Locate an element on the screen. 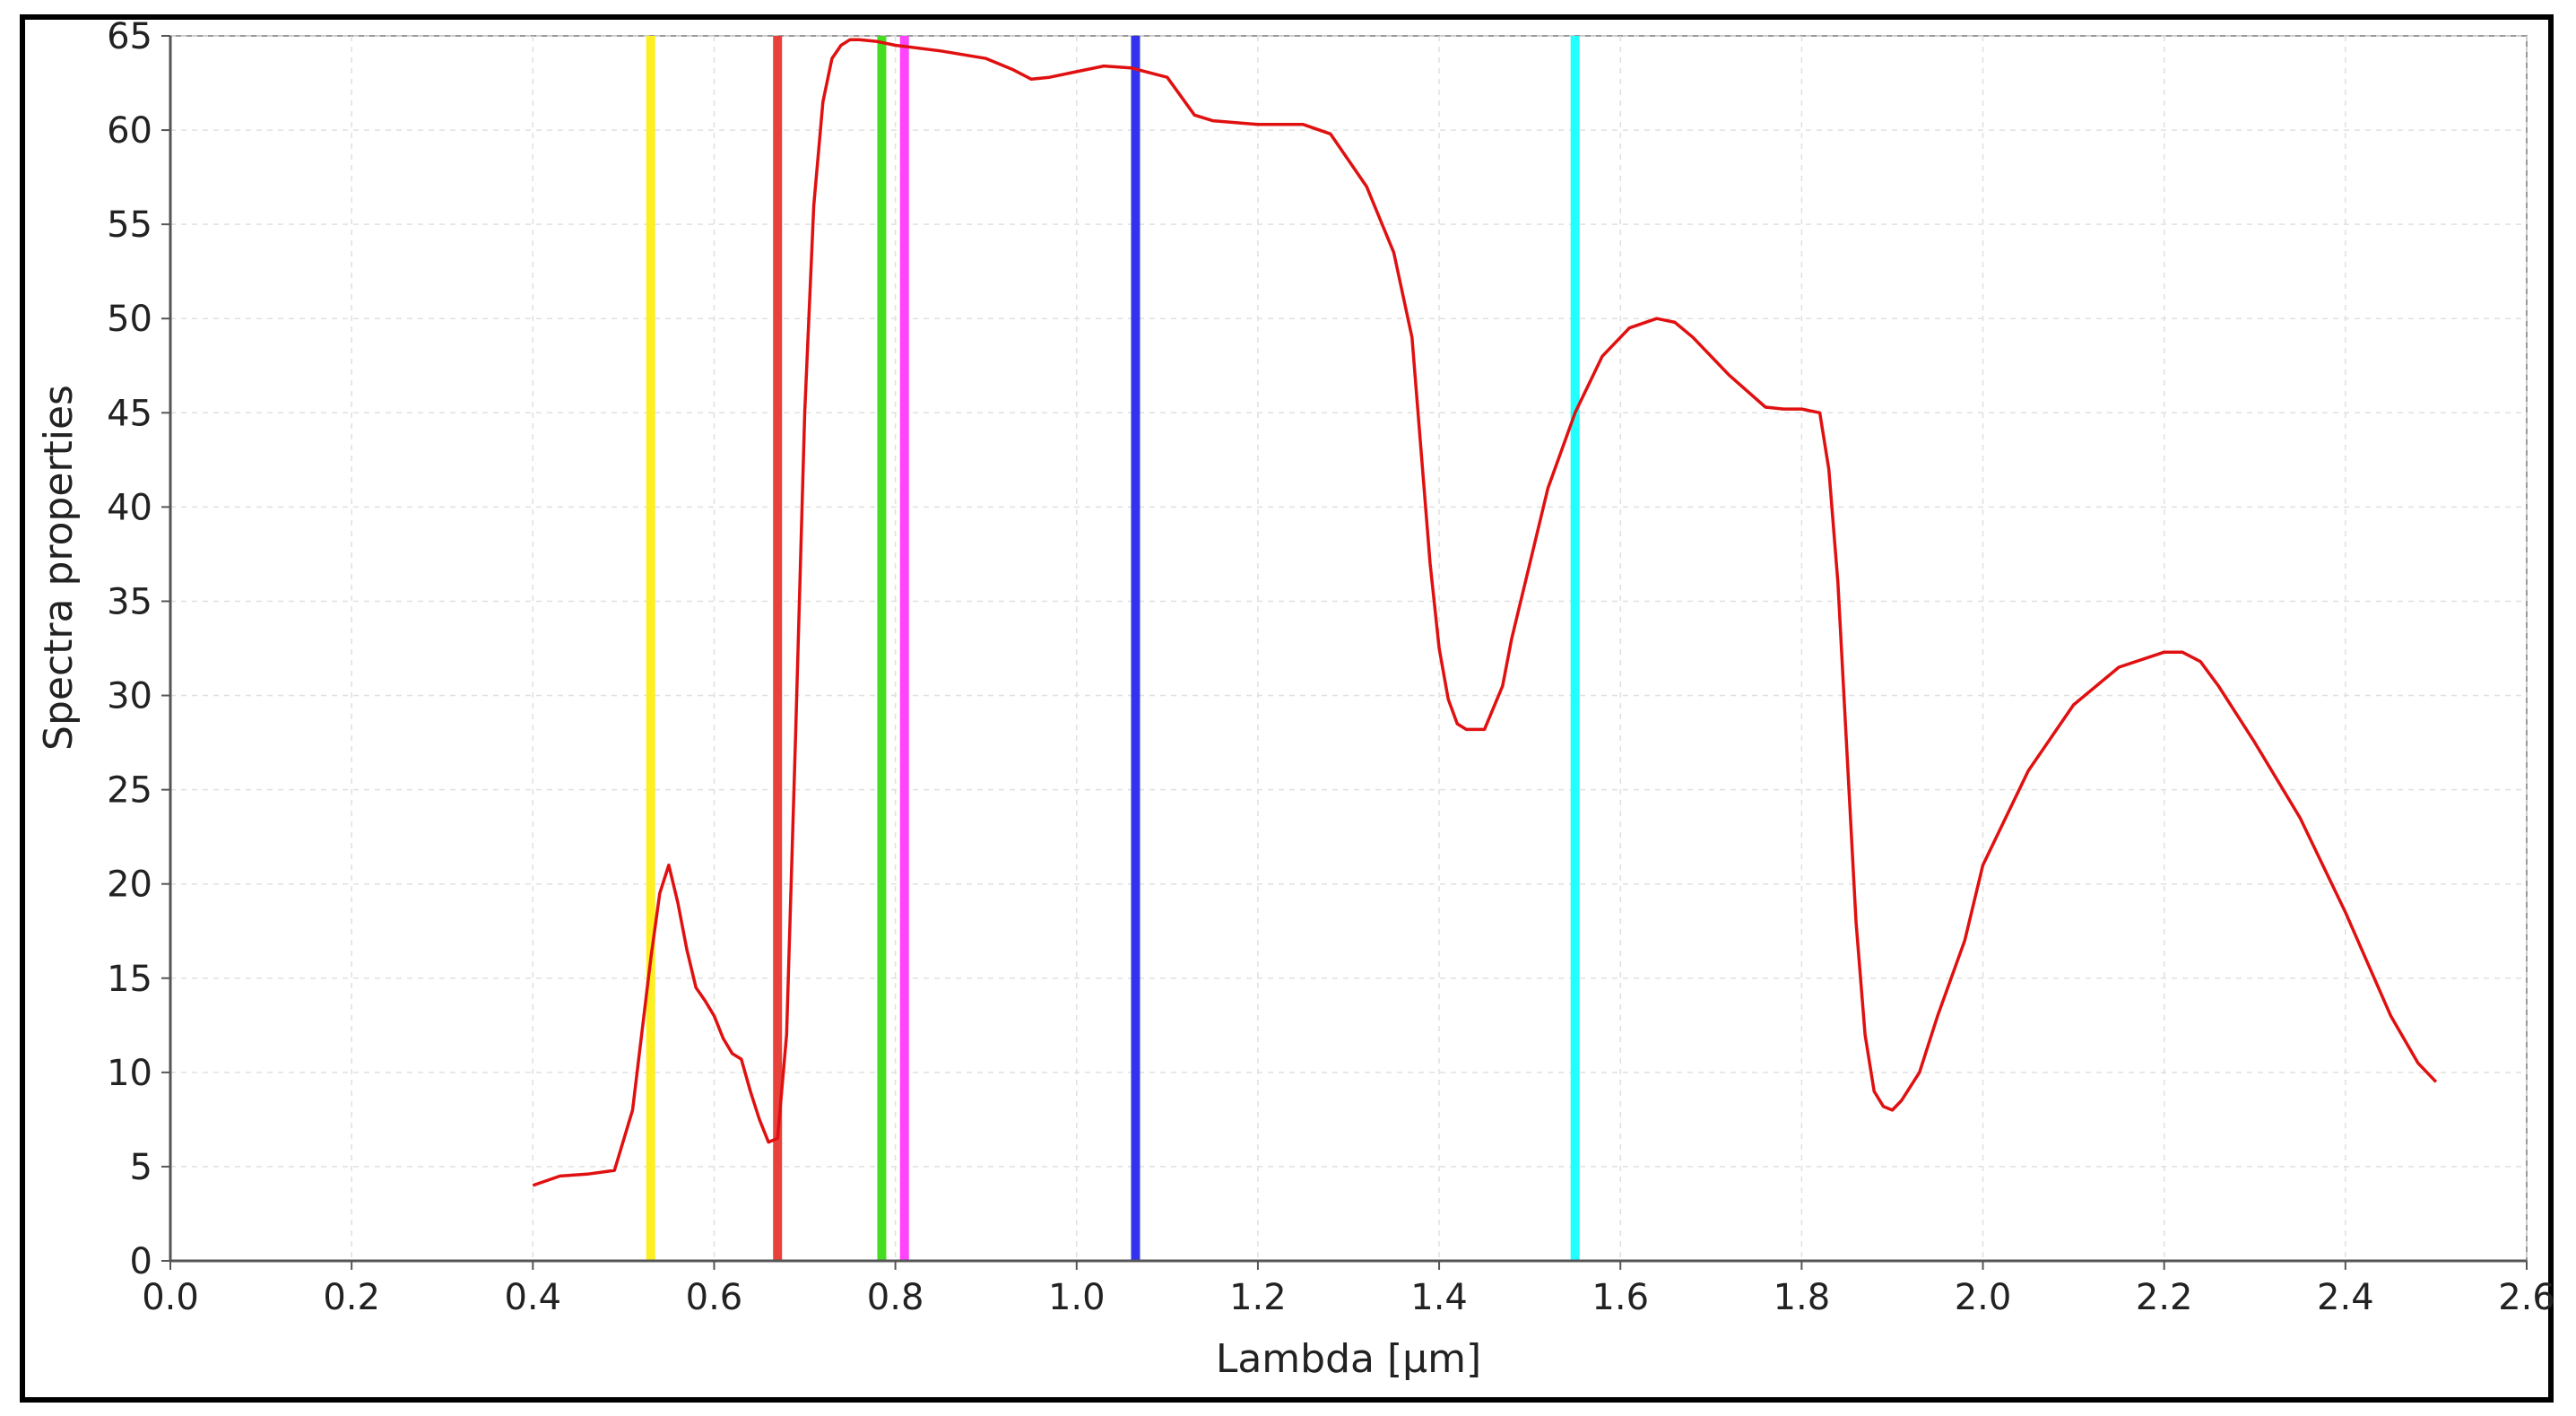  x-tick-label: 0.4 is located at coordinates (532, 1297).